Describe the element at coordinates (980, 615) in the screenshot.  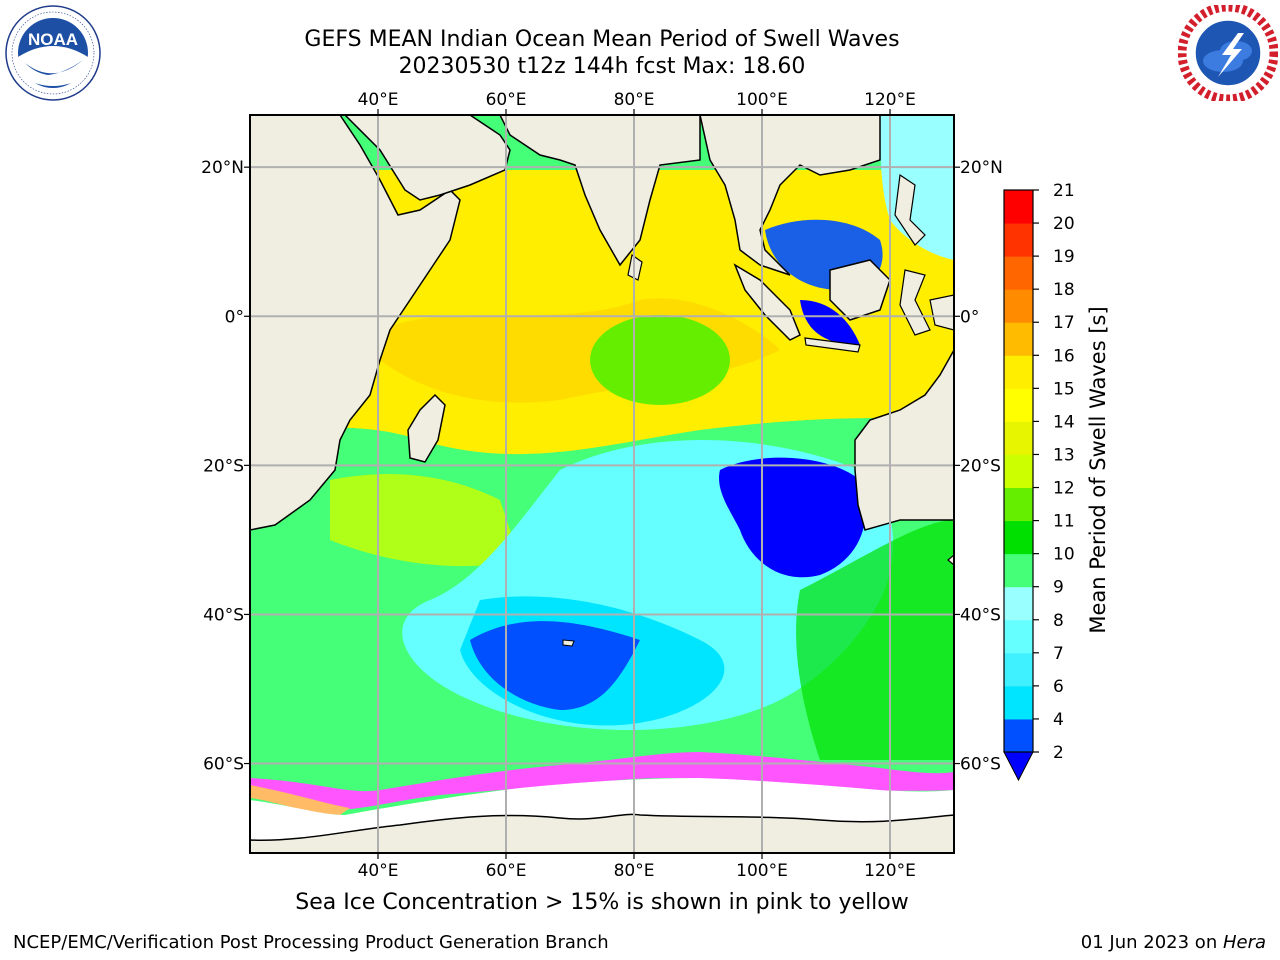
I see `y-tick-right-label: 40°S` at that location.